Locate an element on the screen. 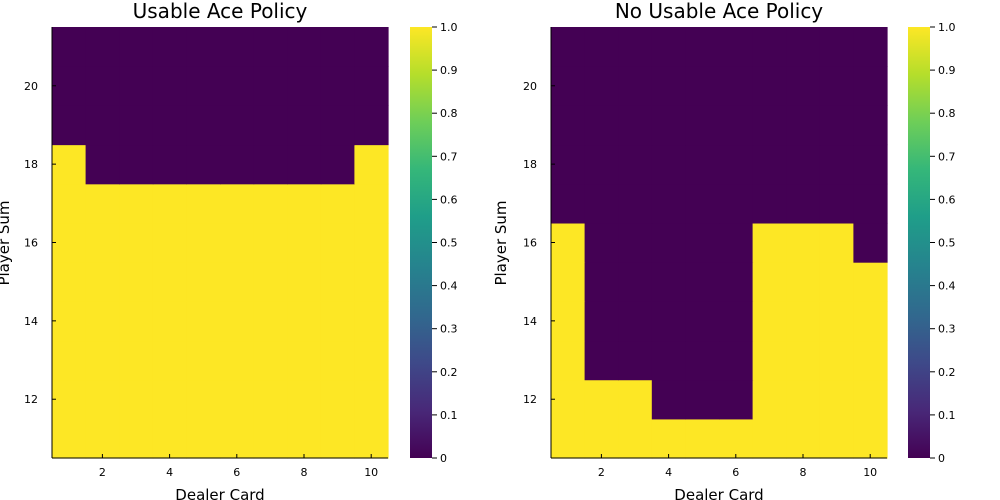  y-tick-label: 16 is located at coordinates (31, 243).